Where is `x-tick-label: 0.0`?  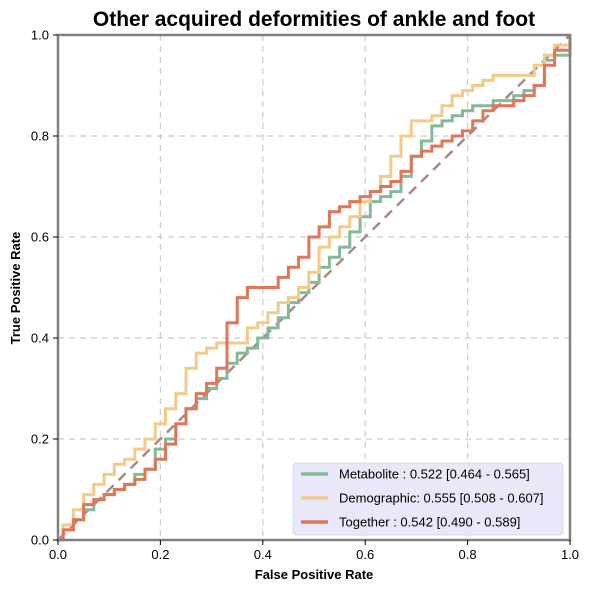
x-tick-label: 0.0 is located at coordinates (58, 554).